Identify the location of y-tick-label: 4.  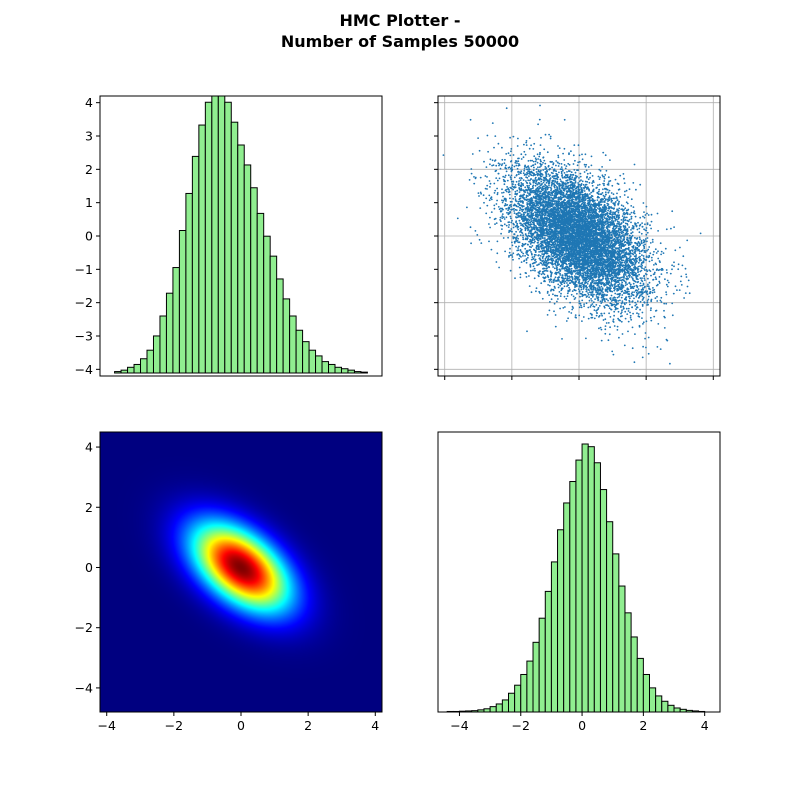
(89, 102).